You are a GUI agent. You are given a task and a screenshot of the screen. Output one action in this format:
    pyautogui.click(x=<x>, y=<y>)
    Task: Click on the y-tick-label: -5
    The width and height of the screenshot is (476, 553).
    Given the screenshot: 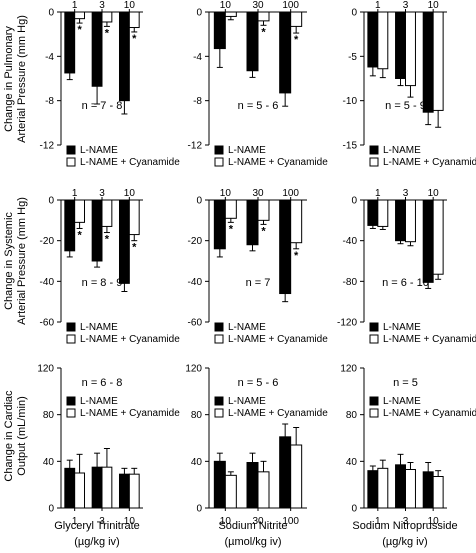 What is the action you would take?
    pyautogui.click(x=352, y=57)
    